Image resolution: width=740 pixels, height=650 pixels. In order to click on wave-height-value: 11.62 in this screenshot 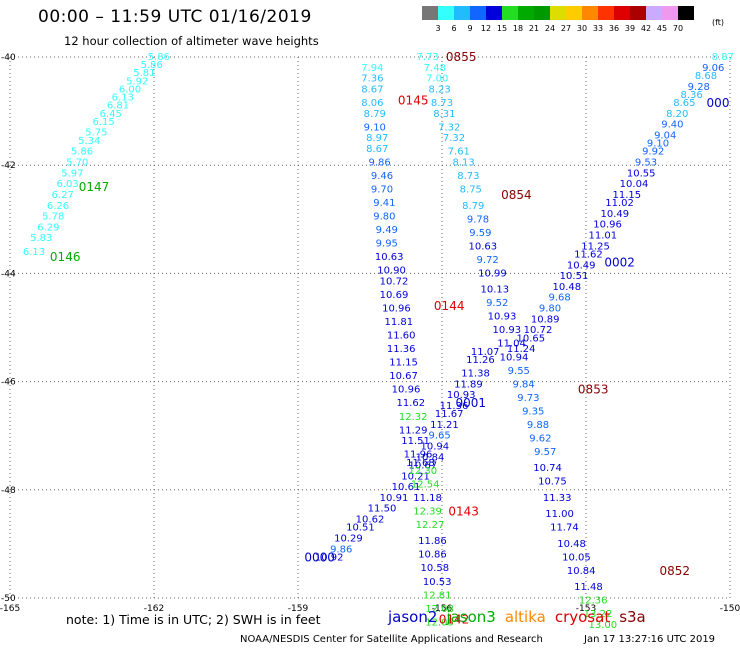, I will do `click(410, 403)`.